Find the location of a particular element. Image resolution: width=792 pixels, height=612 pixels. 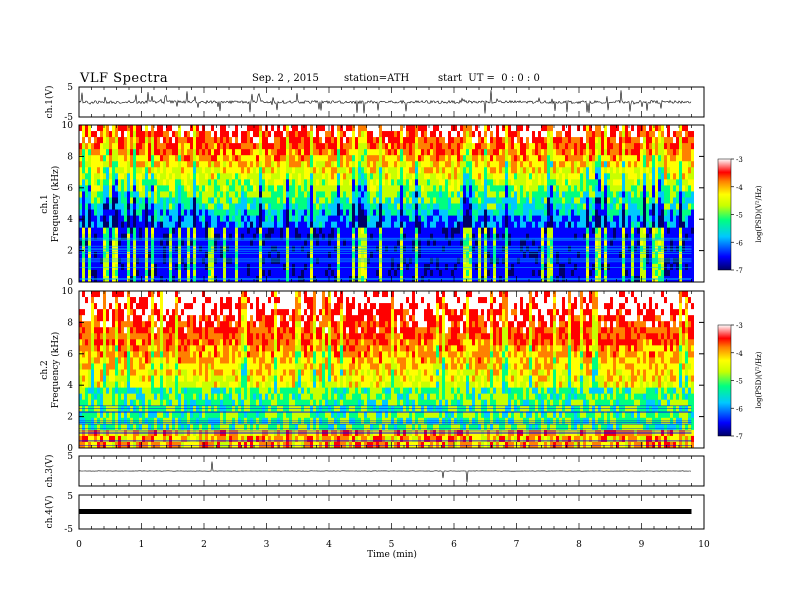

ch1-waveform-ticks is located at coordinates (391, 102).